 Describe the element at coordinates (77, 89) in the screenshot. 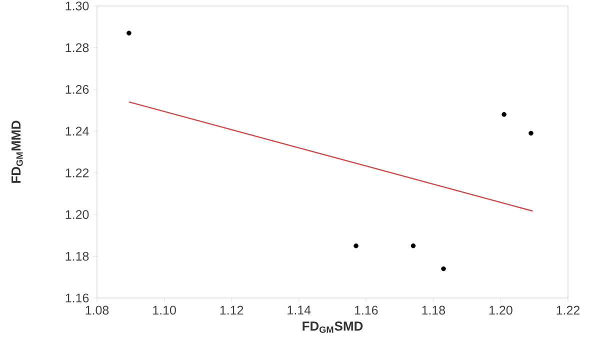

I see `y-tick-label: 1.26` at that location.